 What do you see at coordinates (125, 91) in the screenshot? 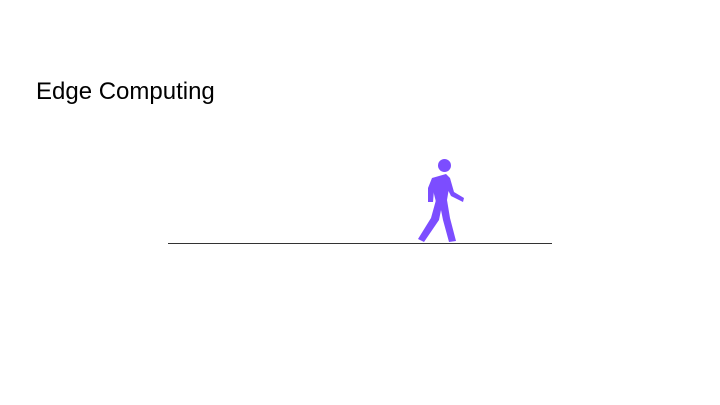
I see `slide-title: Edge Computing` at bounding box center [125, 91].